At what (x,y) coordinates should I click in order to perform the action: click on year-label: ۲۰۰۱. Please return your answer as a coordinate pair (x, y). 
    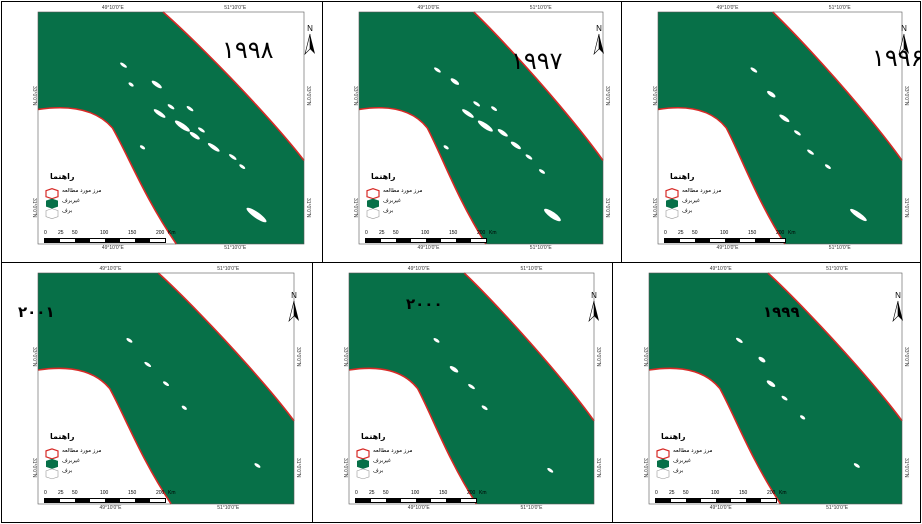
    Looking at the image, I should click on (36, 312).